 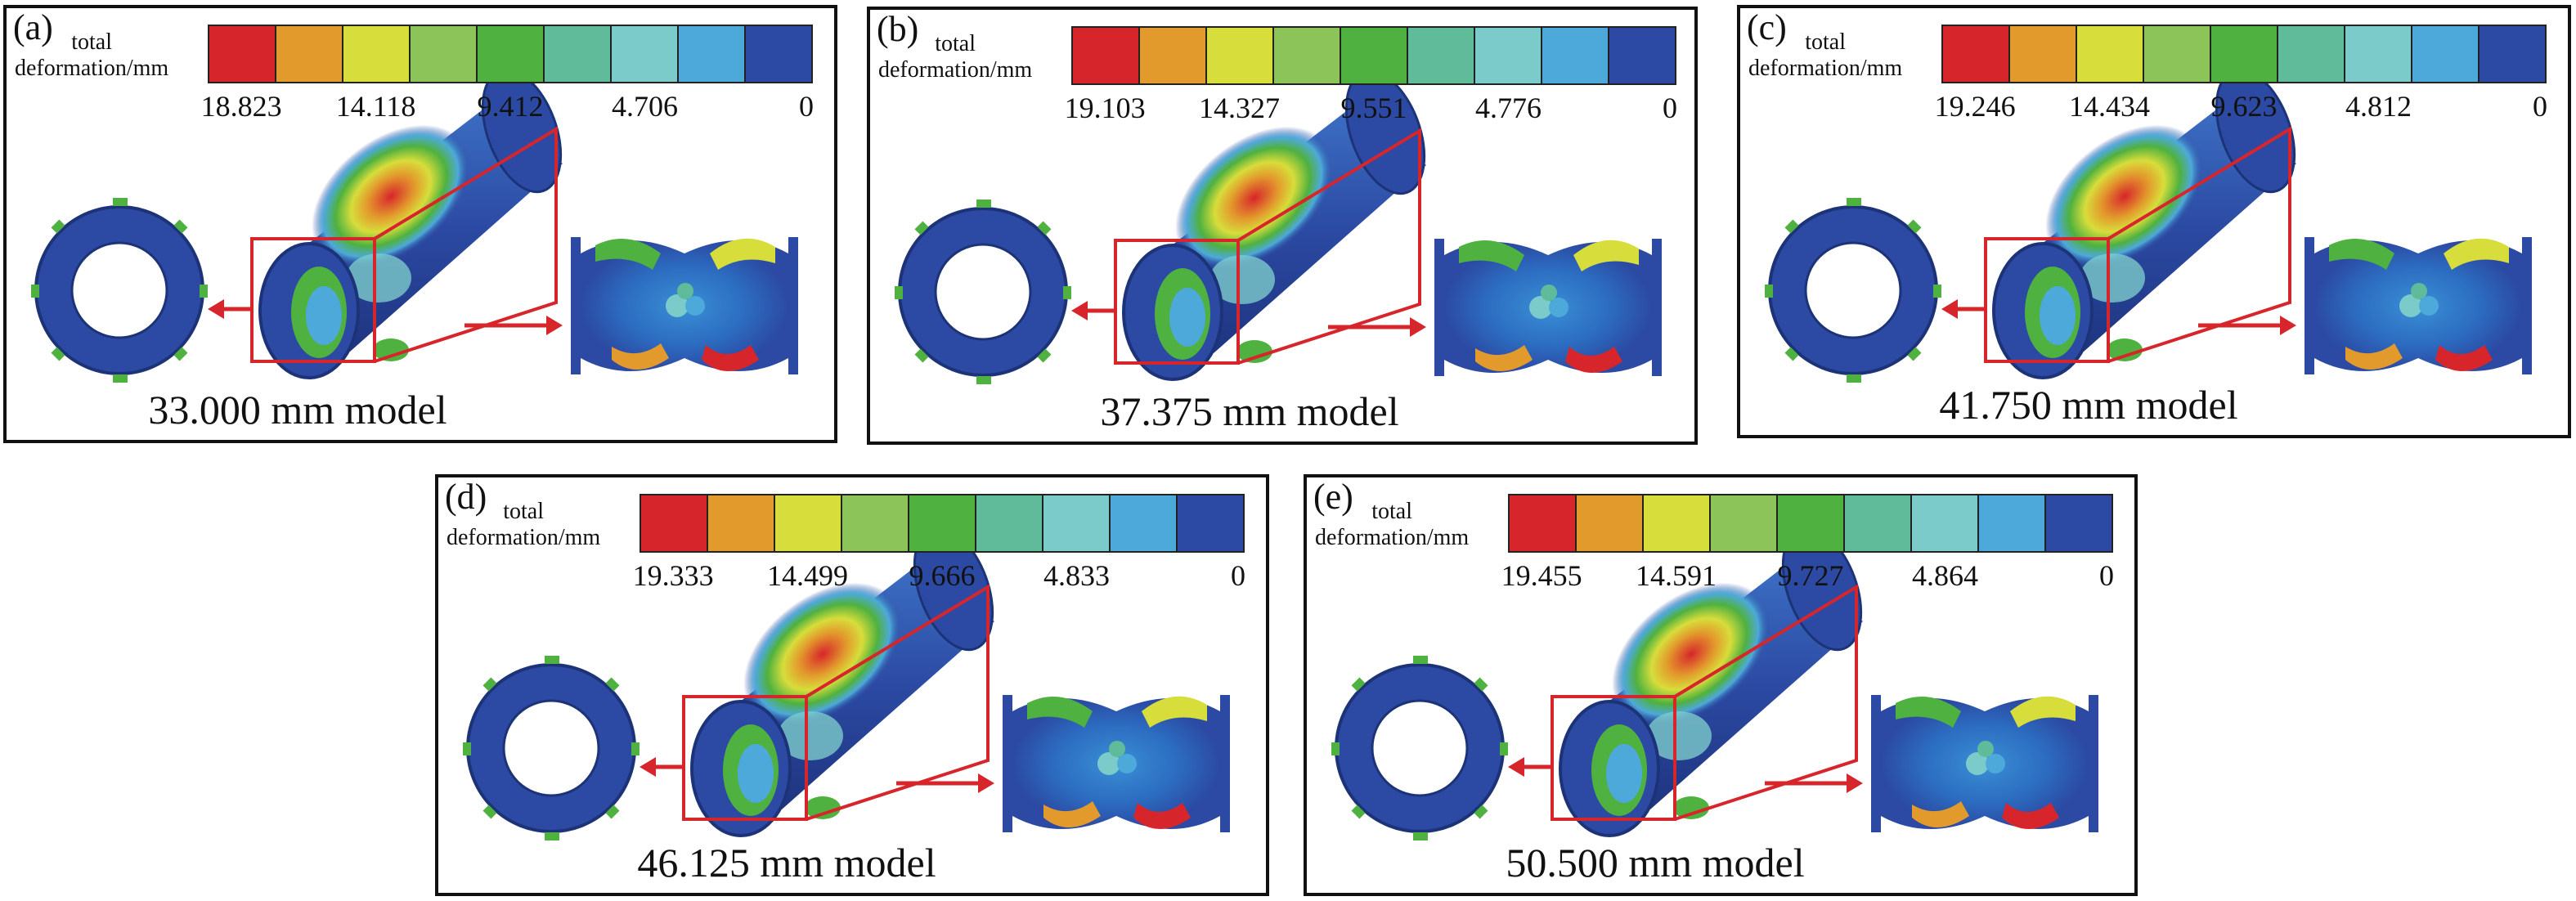 I want to click on color-bar-tick-label: 4.706, so click(x=644, y=106).